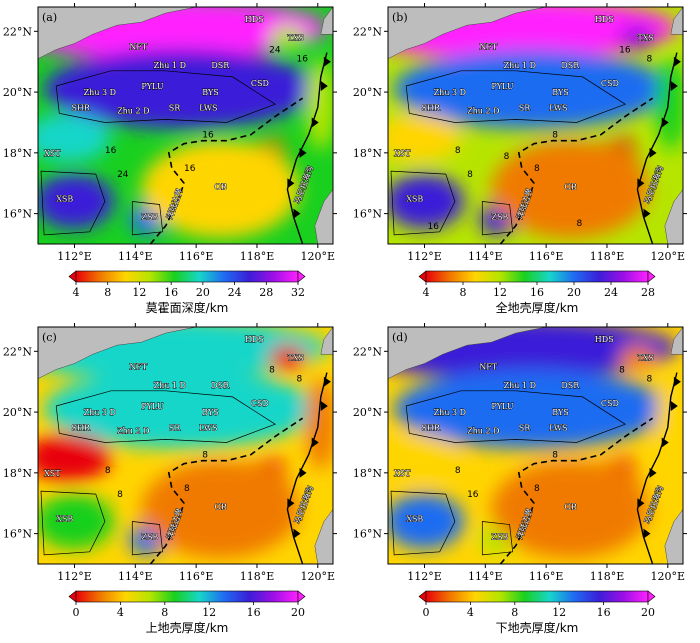 The width and height of the screenshot is (700, 643). What do you see at coordinates (187, 292) in the screenshot?
I see `colorbar: 4 8 12 16 20 24 28 32 莫霍面深度/km` at bounding box center [187, 292].